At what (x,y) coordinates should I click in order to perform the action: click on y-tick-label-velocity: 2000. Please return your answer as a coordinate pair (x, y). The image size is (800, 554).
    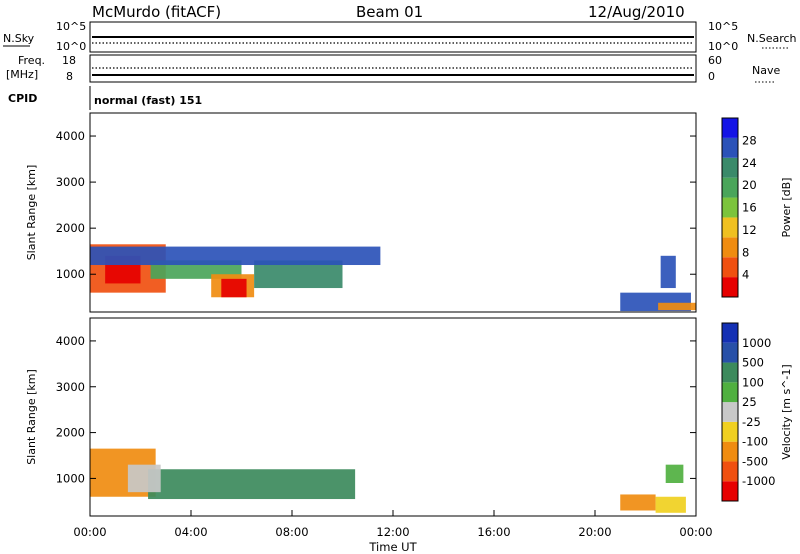
    Looking at the image, I should click on (70, 433).